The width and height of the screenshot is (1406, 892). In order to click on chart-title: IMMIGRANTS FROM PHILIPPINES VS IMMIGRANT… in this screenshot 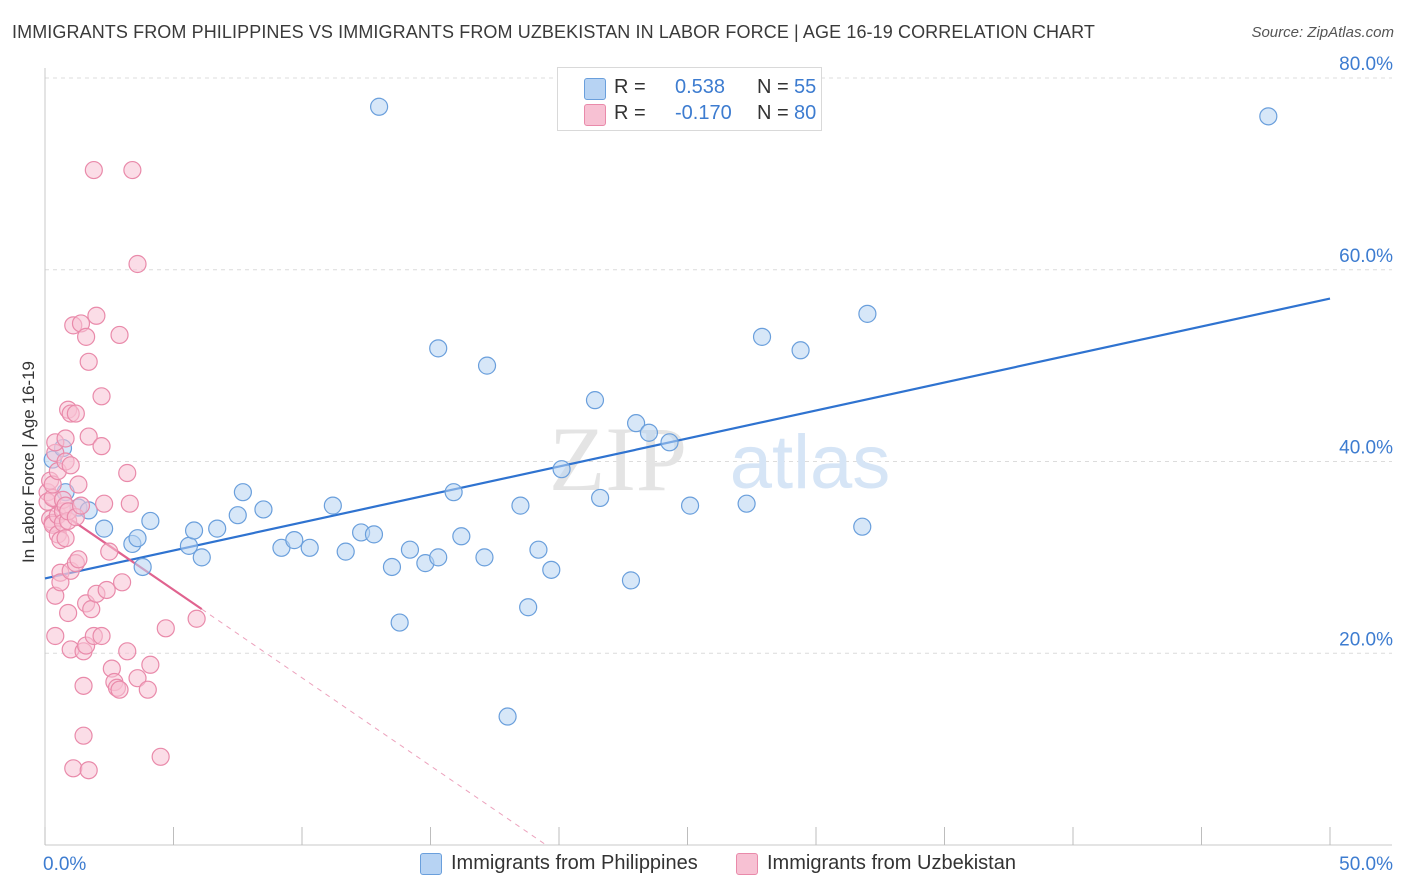, I will do `click(554, 32)`.